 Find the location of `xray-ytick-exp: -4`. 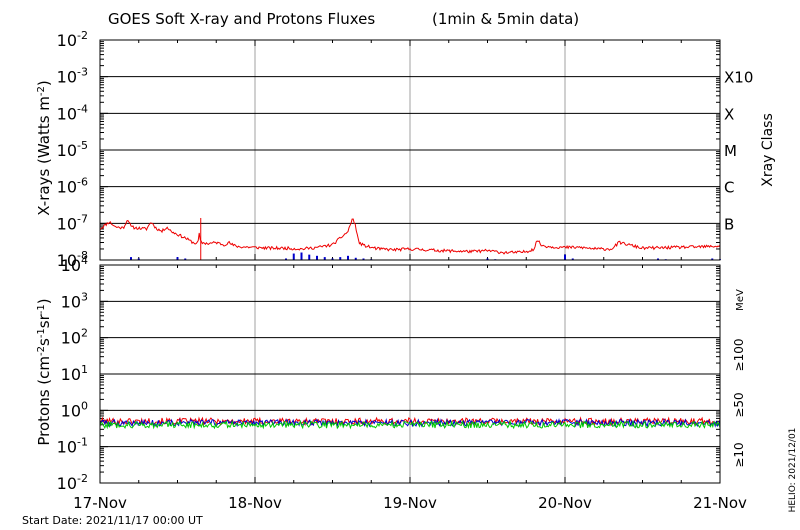

xray-ytick-exp: -4 is located at coordinates (82, 108).